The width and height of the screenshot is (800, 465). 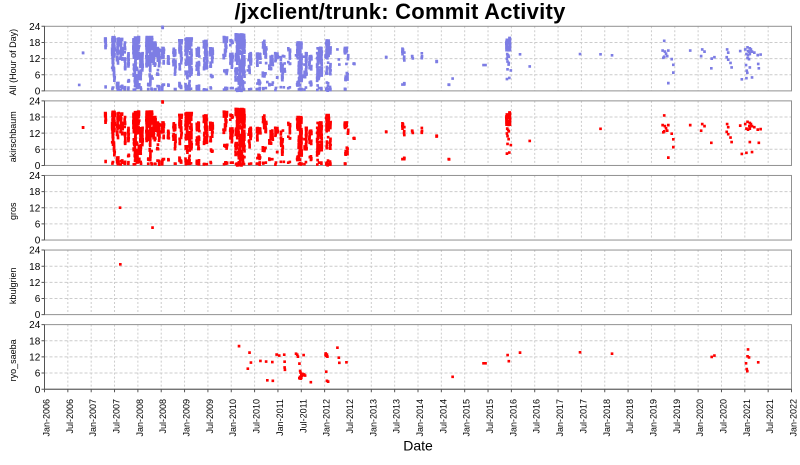 I want to click on svg-text: Jan-2012, so click(x=327, y=418).